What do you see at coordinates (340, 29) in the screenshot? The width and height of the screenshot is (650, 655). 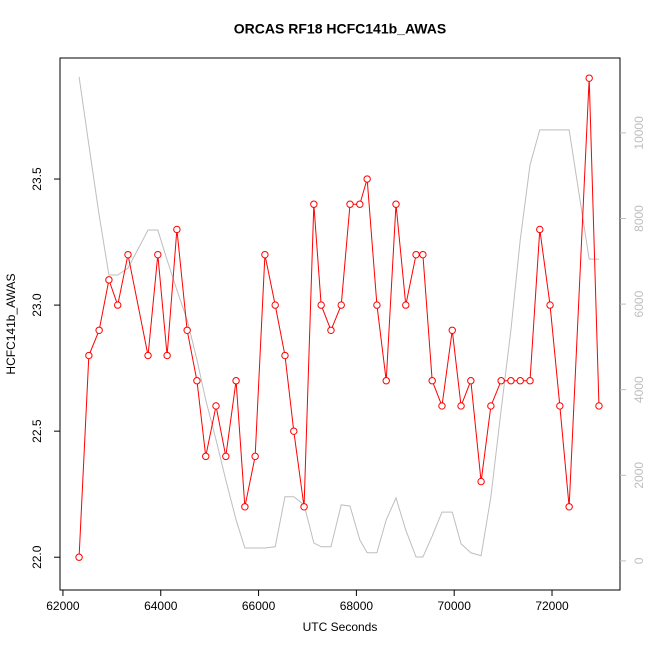 I see `chart-title: ORCAS RF18 HCFC141b_AWAS` at bounding box center [340, 29].